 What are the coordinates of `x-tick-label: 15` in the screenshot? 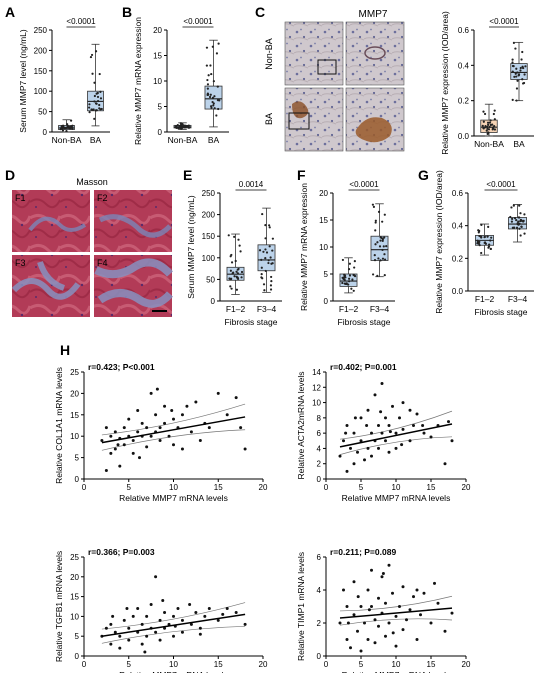 It's located at (218, 664).